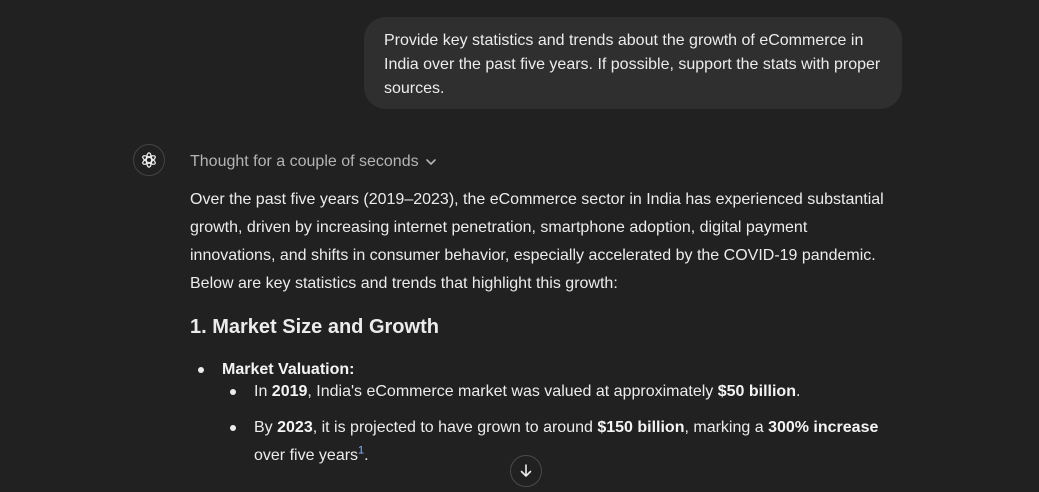 The width and height of the screenshot is (1039, 492). I want to click on text-segment: In, so click(263, 391).